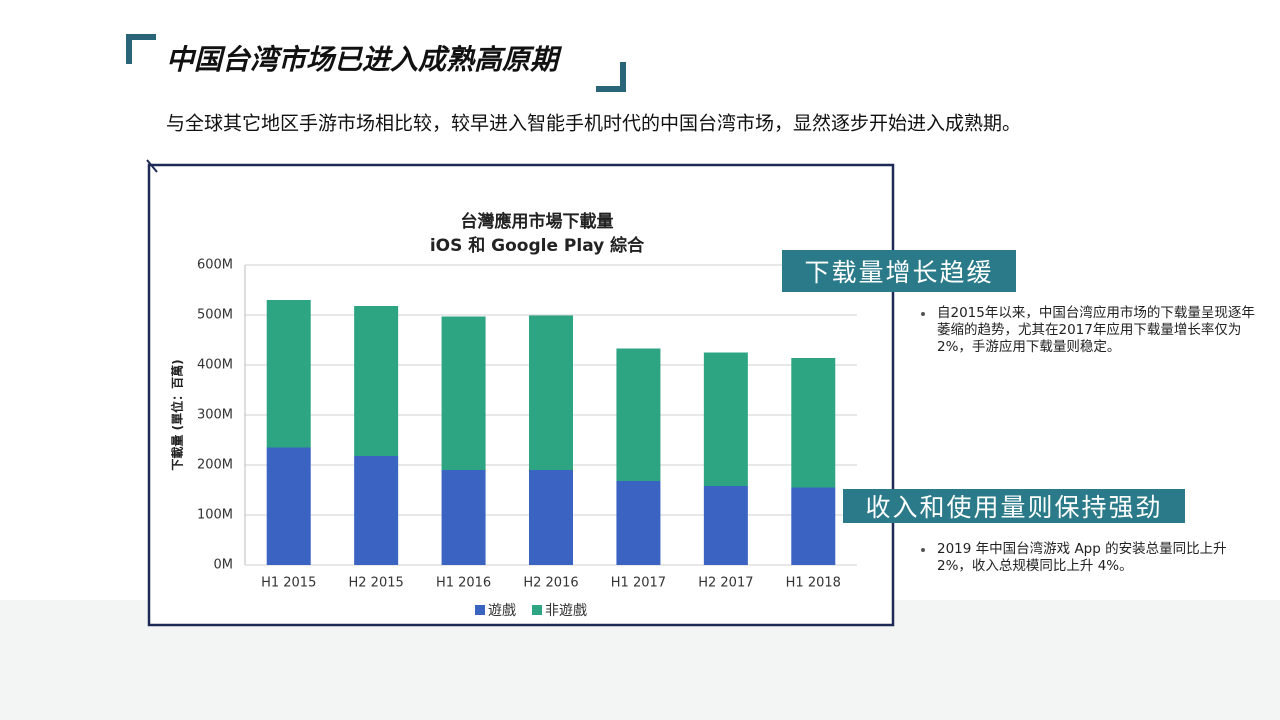 This screenshot has height=720, width=1280. Describe the element at coordinates (537, 245) in the screenshot. I see `chart-subtitle: iOS 和 Google Play 綜合` at that location.